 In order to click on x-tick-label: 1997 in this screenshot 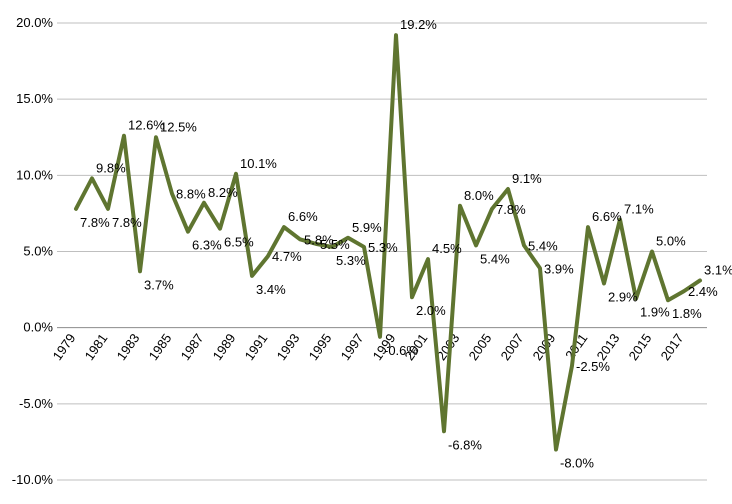, I will do `click(352, 347)`.